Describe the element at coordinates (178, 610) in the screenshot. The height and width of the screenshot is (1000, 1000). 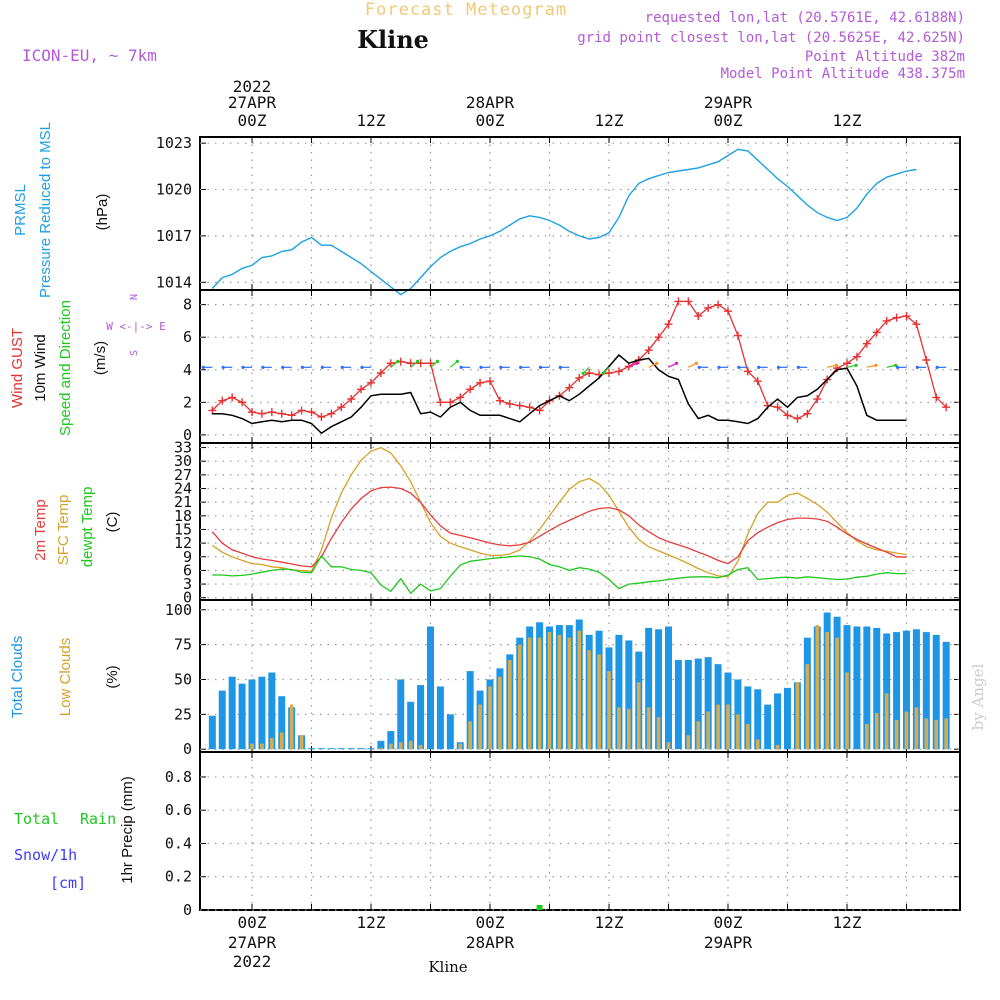
I see `y-tick-label: 100` at that location.